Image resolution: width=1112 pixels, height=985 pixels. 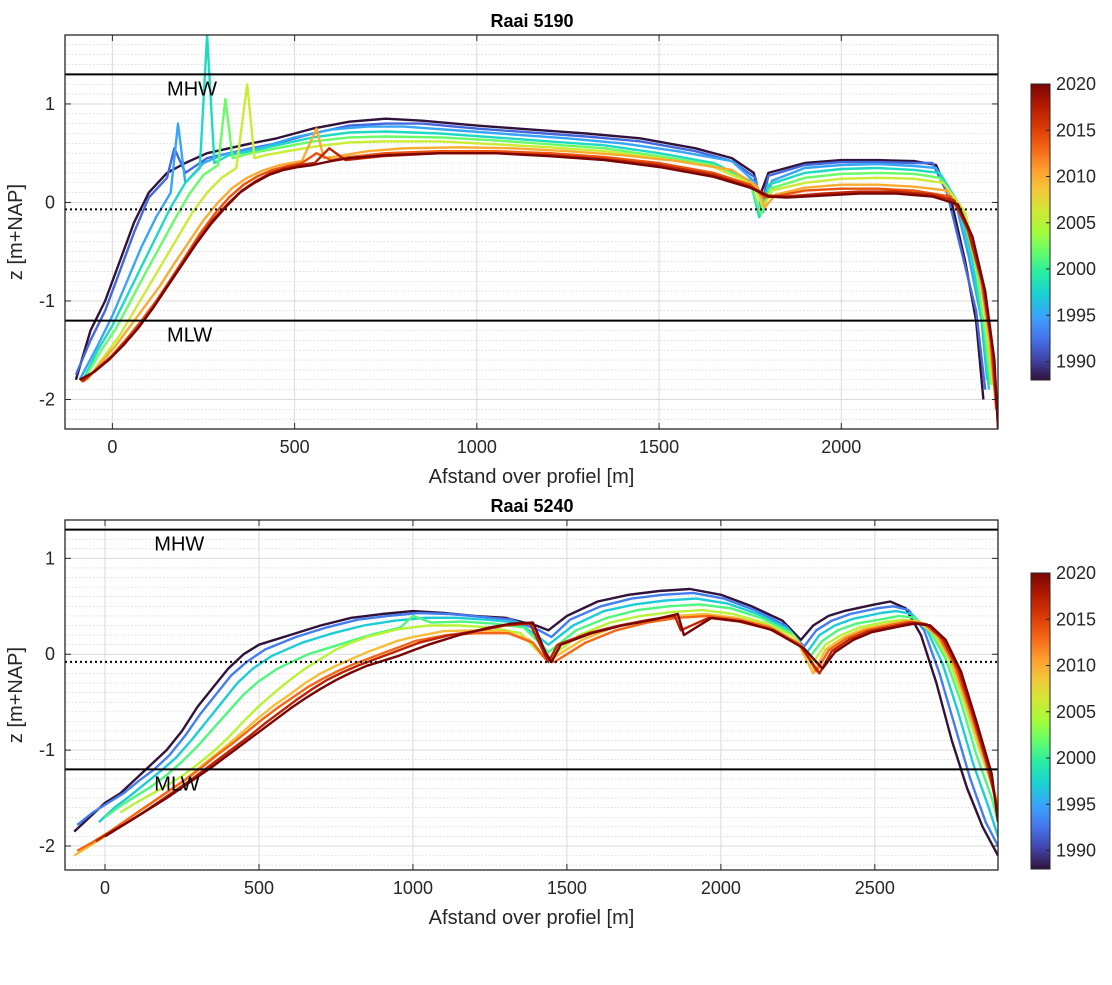 I want to click on chart-title: Raai 5190, so click(x=531, y=21).